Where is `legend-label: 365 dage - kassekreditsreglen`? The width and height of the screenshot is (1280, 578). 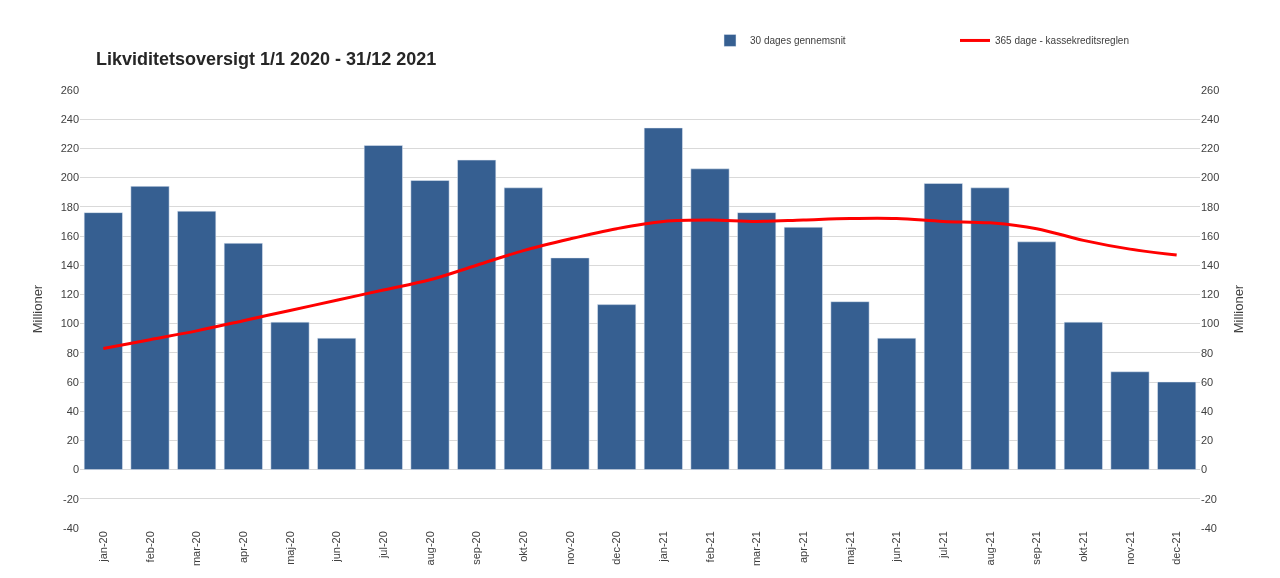 legend-label: 365 dage - kassekreditsreglen is located at coordinates (1062, 41).